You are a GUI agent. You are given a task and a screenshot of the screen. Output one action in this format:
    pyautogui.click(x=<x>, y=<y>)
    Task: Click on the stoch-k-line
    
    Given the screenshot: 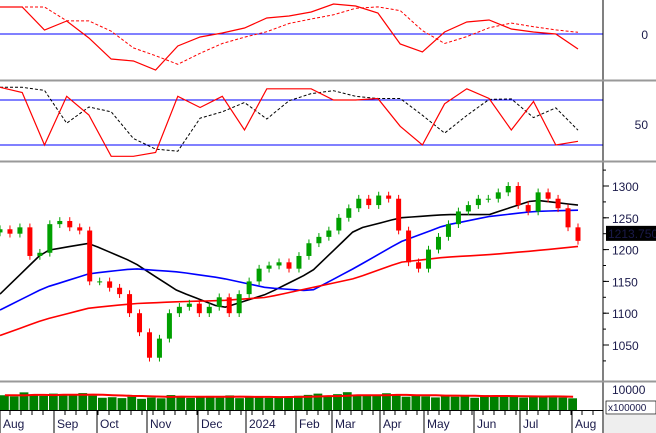 What is the action you would take?
    pyautogui.click(x=289, y=121)
    